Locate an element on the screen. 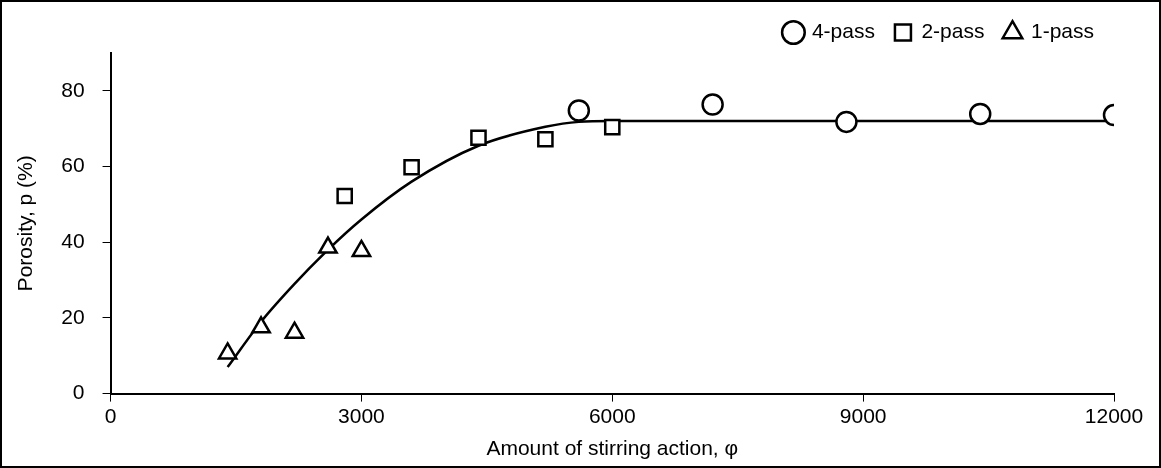 Image resolution: width=1161 pixels, height=468 pixels. x-tick-label: 12000 is located at coordinates (1114, 415).